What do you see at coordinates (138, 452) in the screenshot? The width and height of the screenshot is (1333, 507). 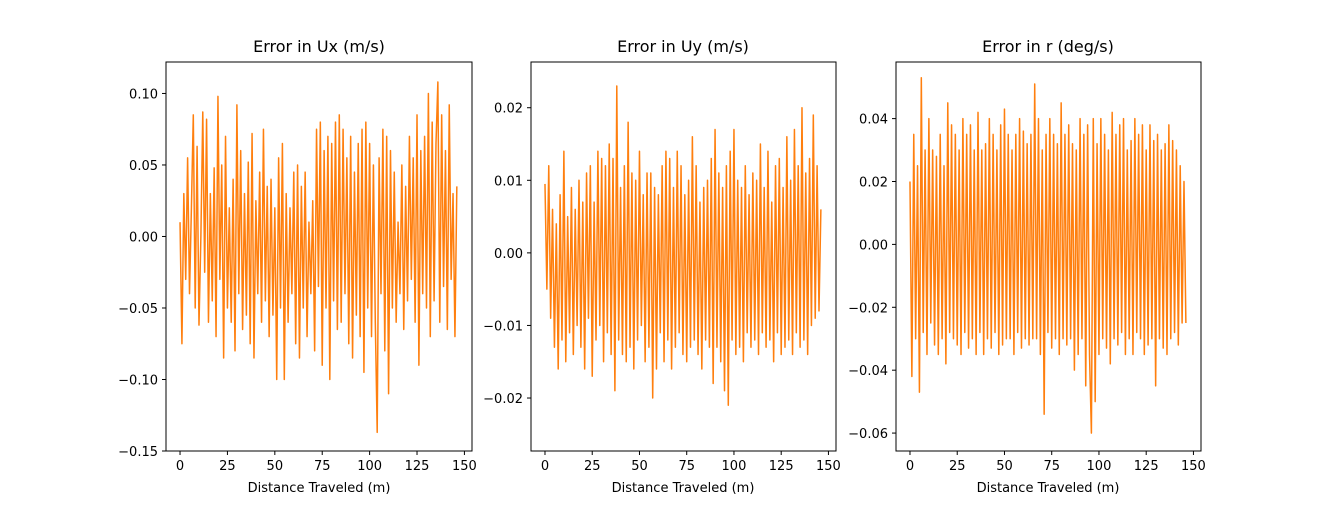 I see `y-tick-label: −0.15` at bounding box center [138, 452].